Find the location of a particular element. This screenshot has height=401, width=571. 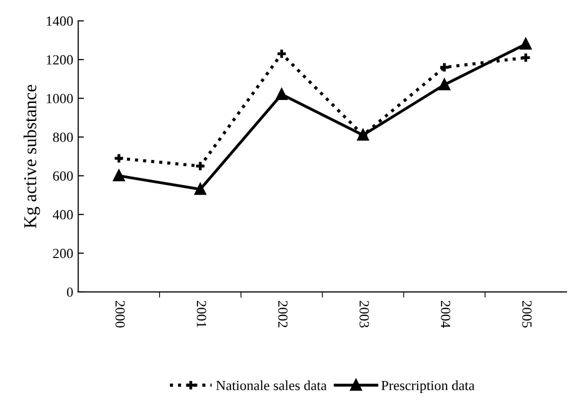

x-tick-label: 2002 is located at coordinates (283, 314).